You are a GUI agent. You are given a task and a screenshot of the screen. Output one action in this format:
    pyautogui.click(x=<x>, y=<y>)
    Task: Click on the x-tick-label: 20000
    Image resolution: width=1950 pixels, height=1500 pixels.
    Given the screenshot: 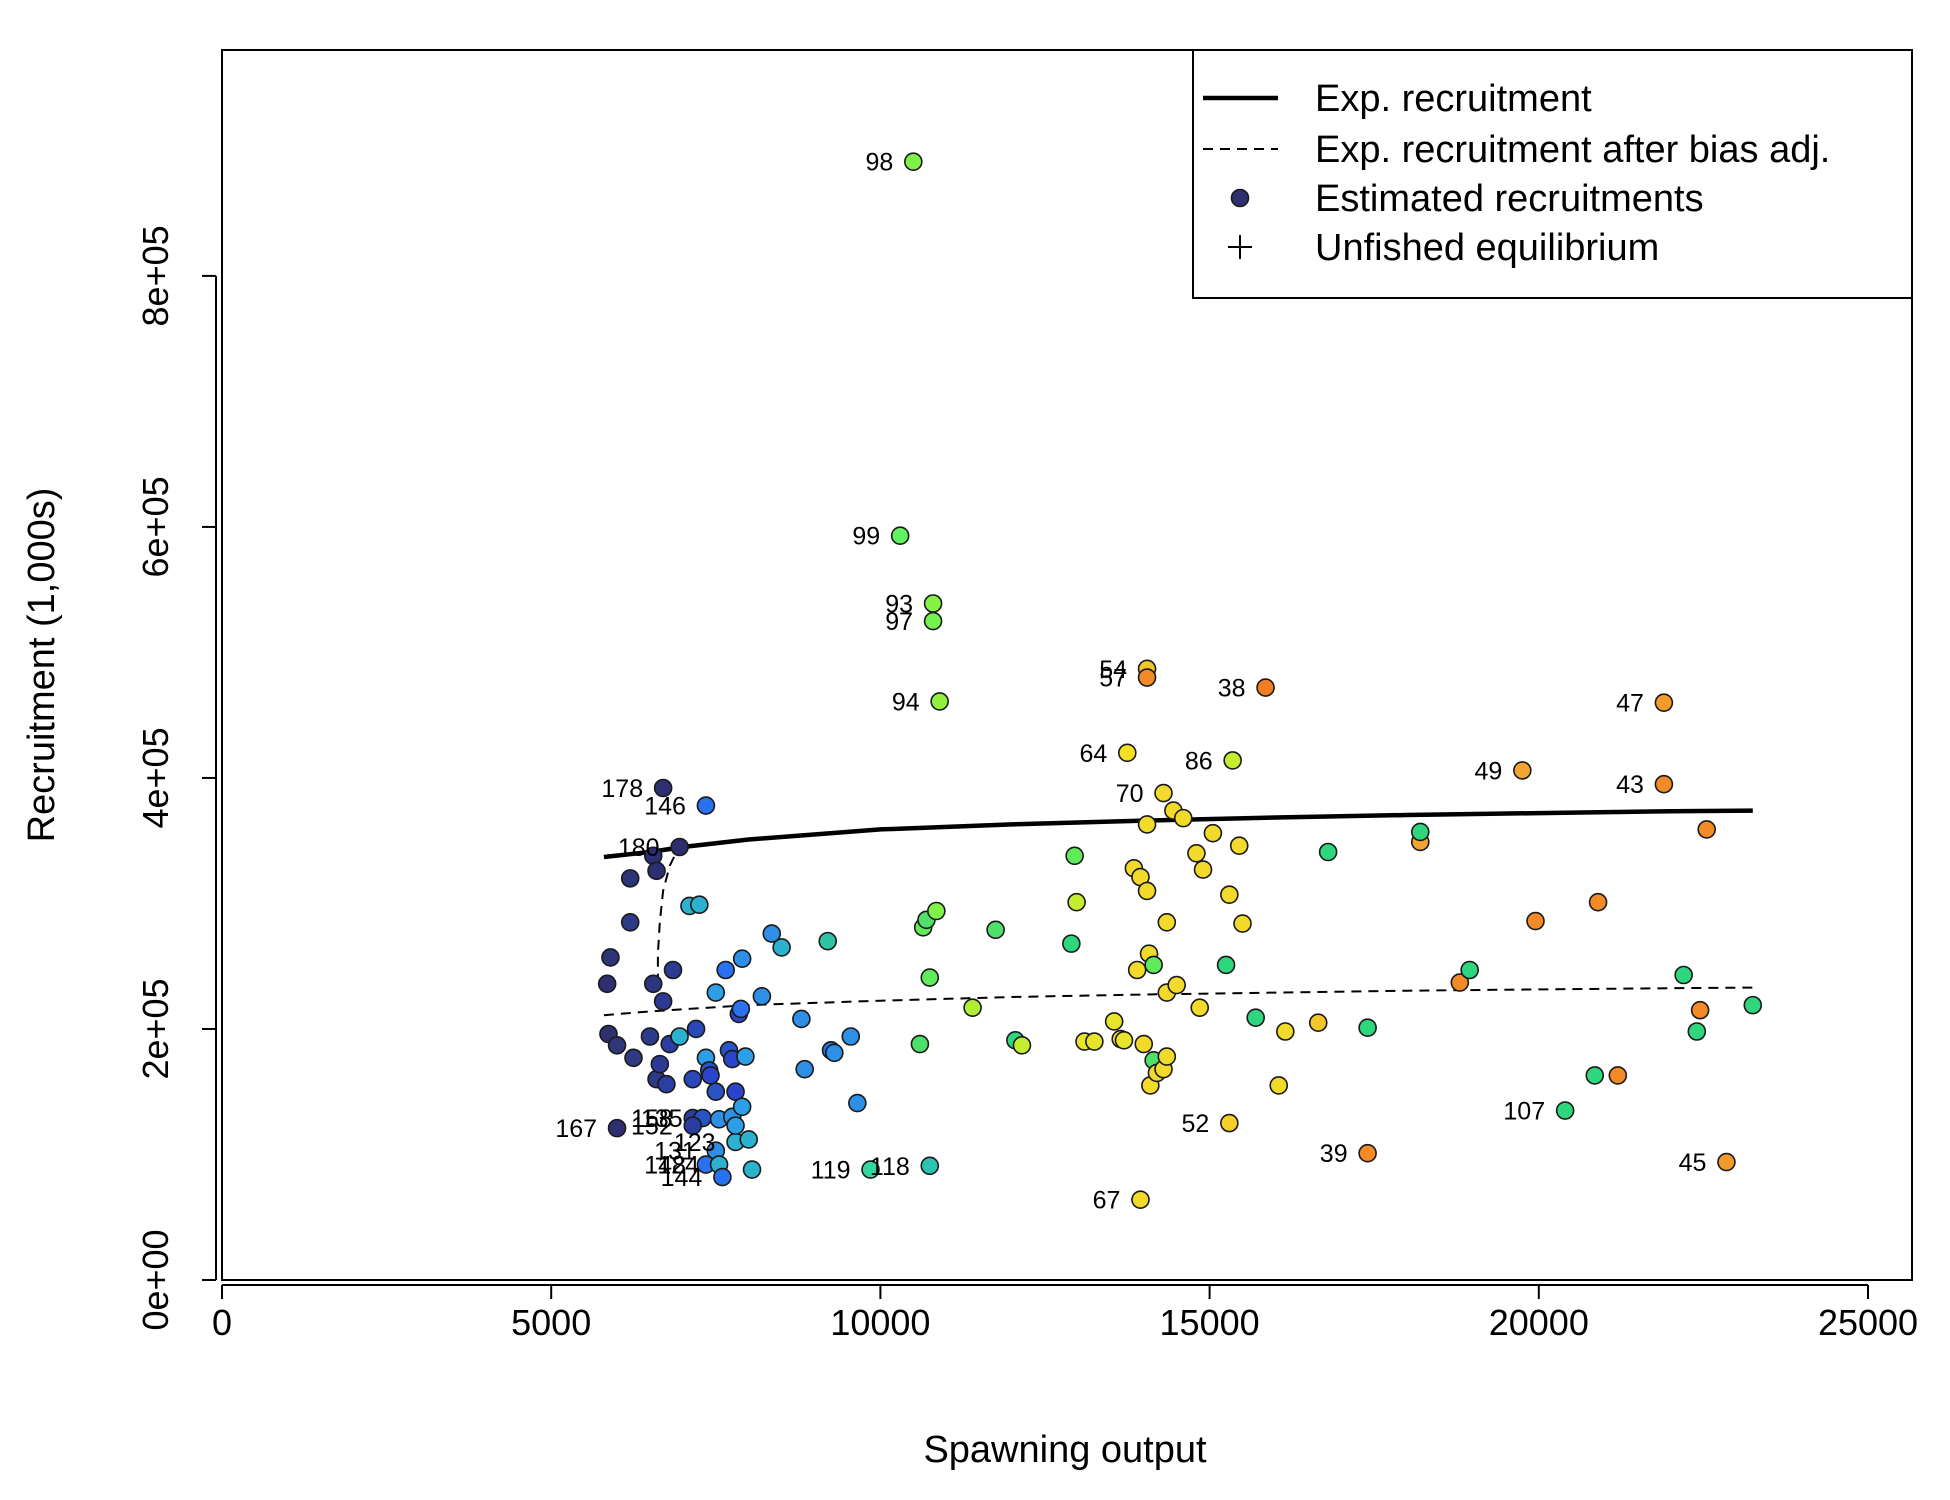 What is the action you would take?
    pyautogui.click(x=1539, y=1322)
    